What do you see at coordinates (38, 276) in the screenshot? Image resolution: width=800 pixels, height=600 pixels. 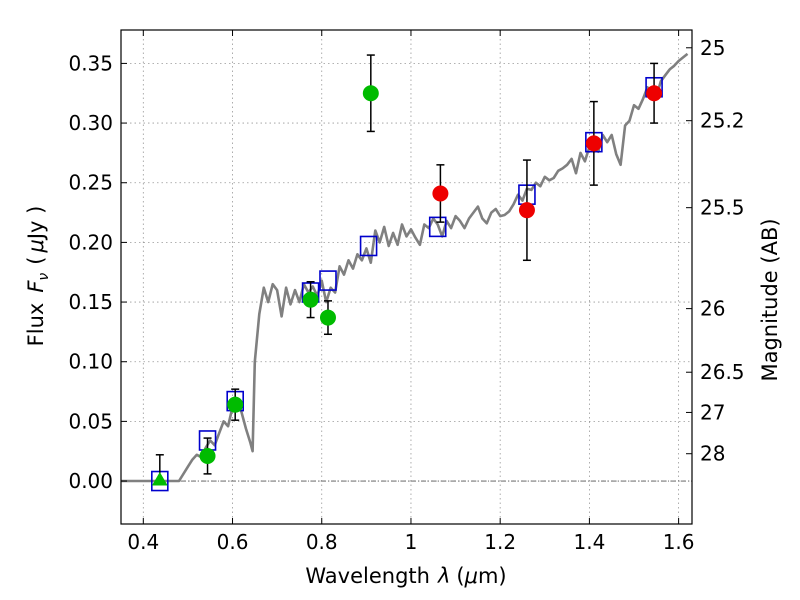 I see `y-axis-label: FluxFν(μJy )` at bounding box center [38, 276].